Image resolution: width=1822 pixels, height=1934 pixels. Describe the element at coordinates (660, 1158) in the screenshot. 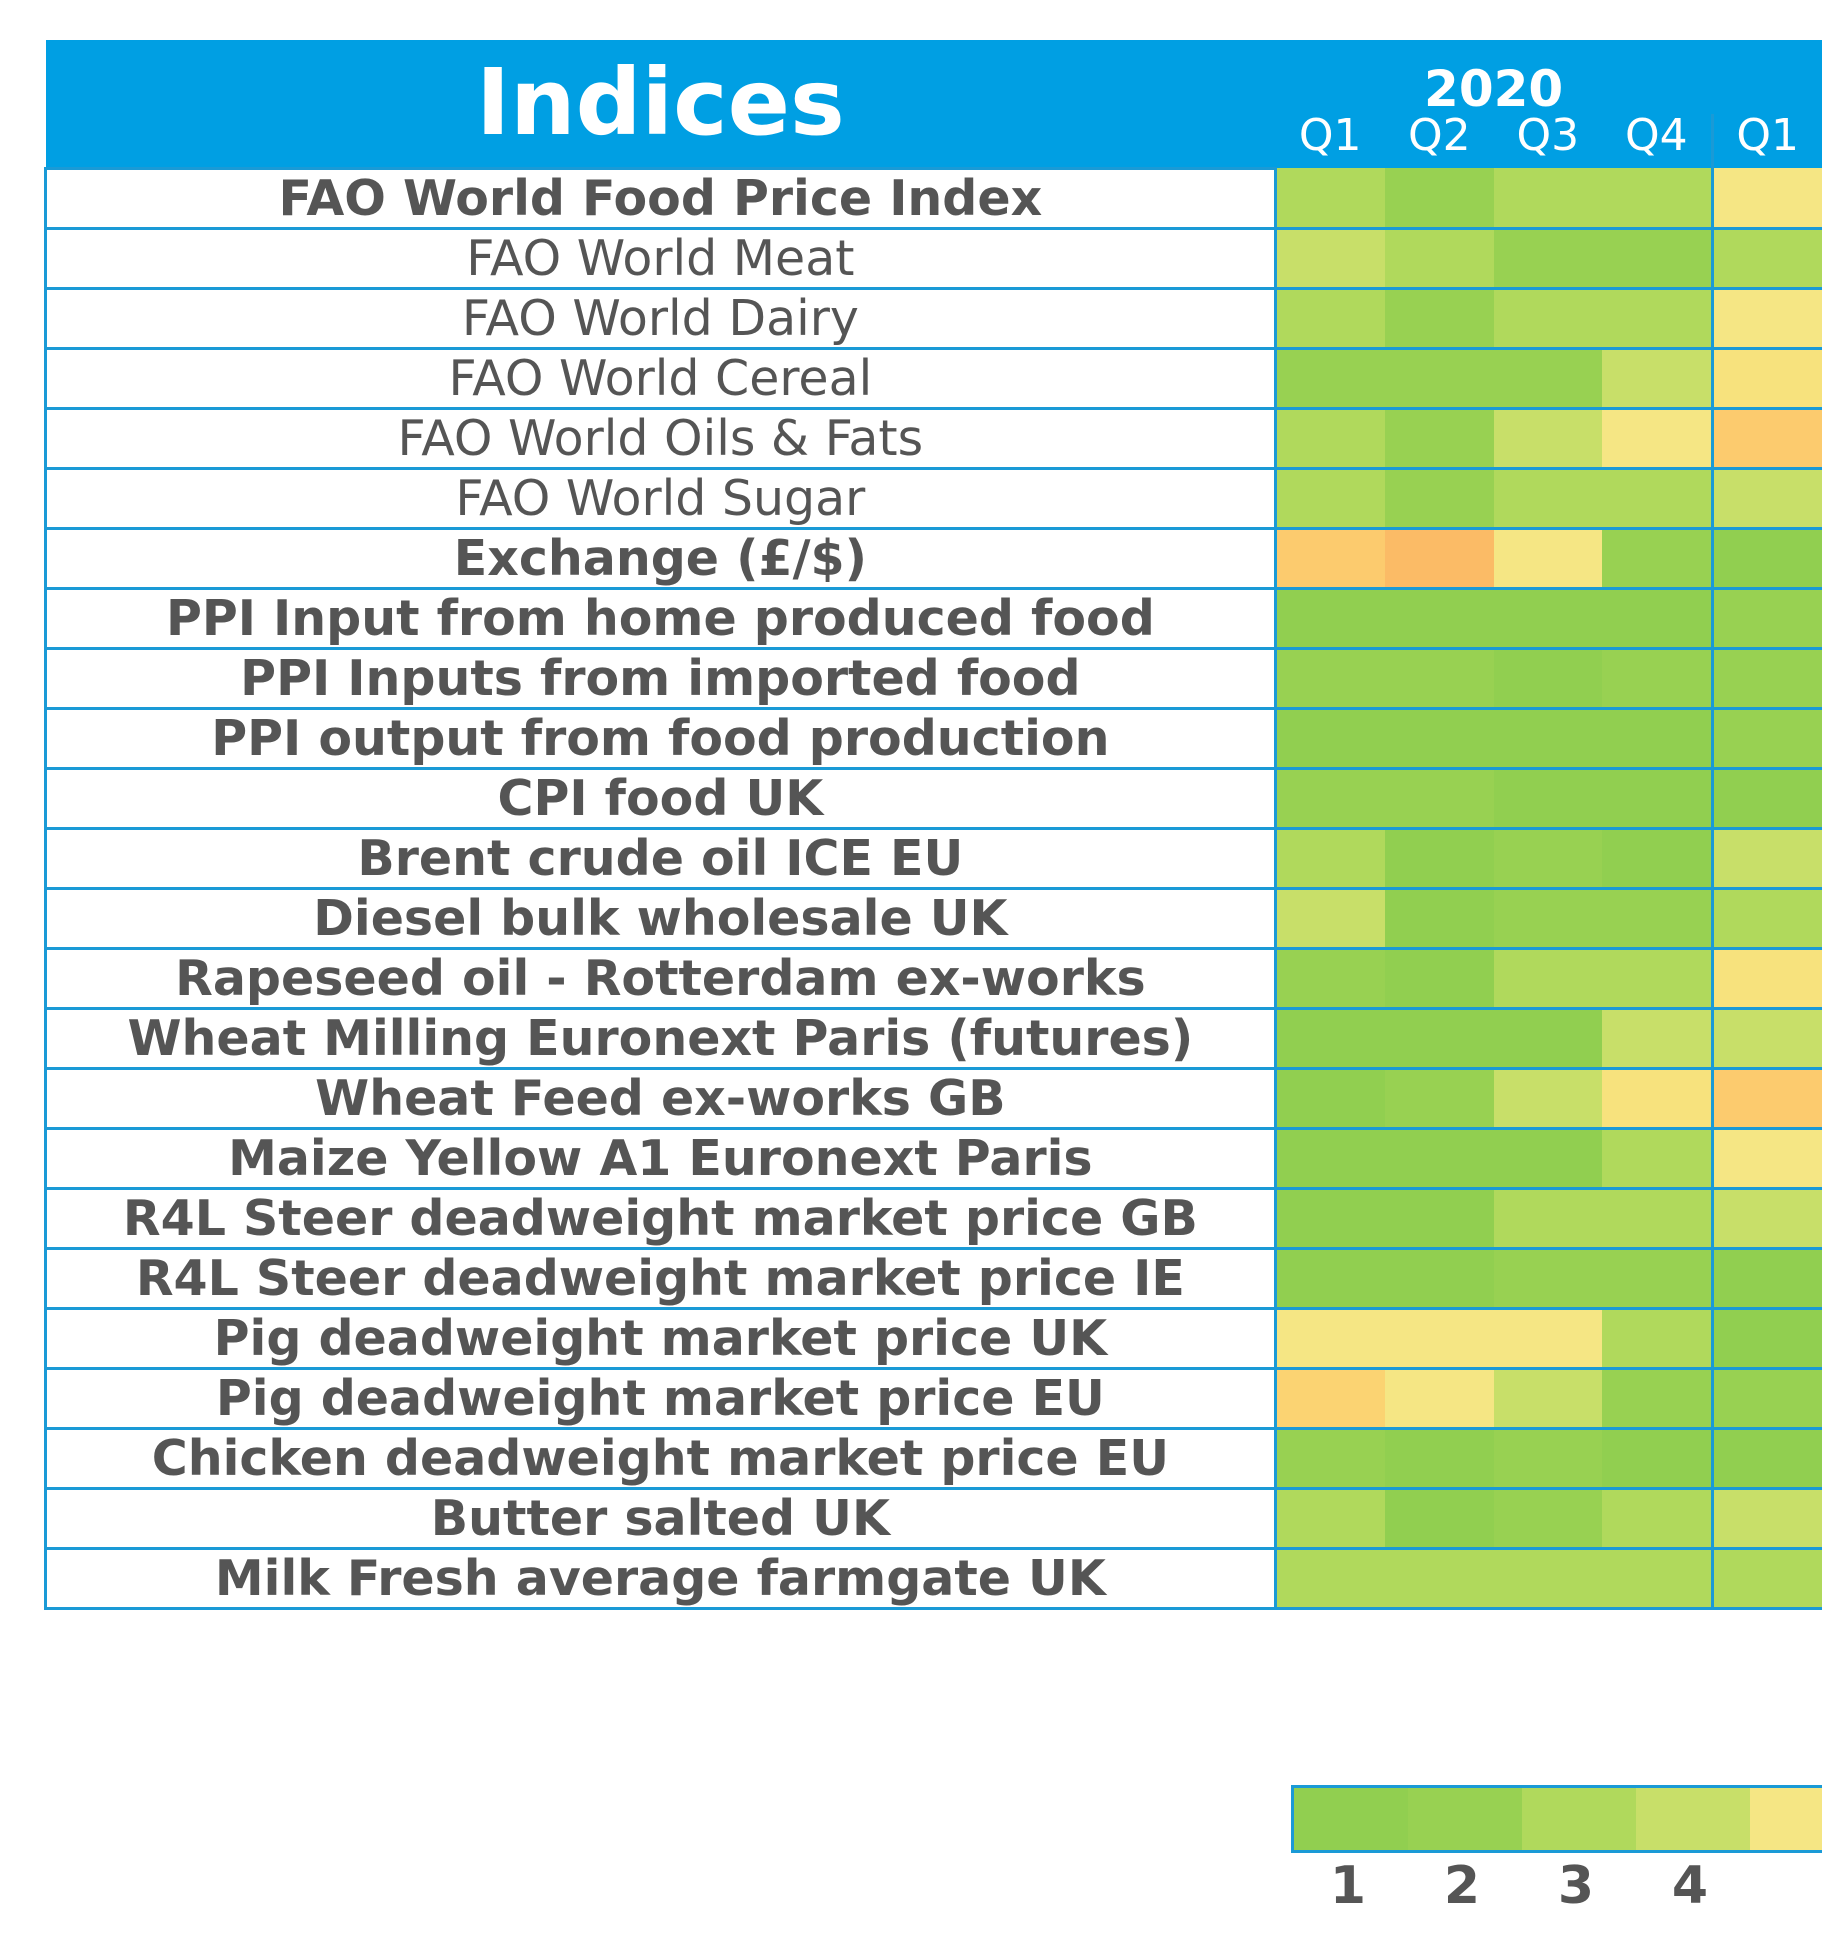

I see `row-label: Maize Yellow A1 Euronext Paris` at that location.